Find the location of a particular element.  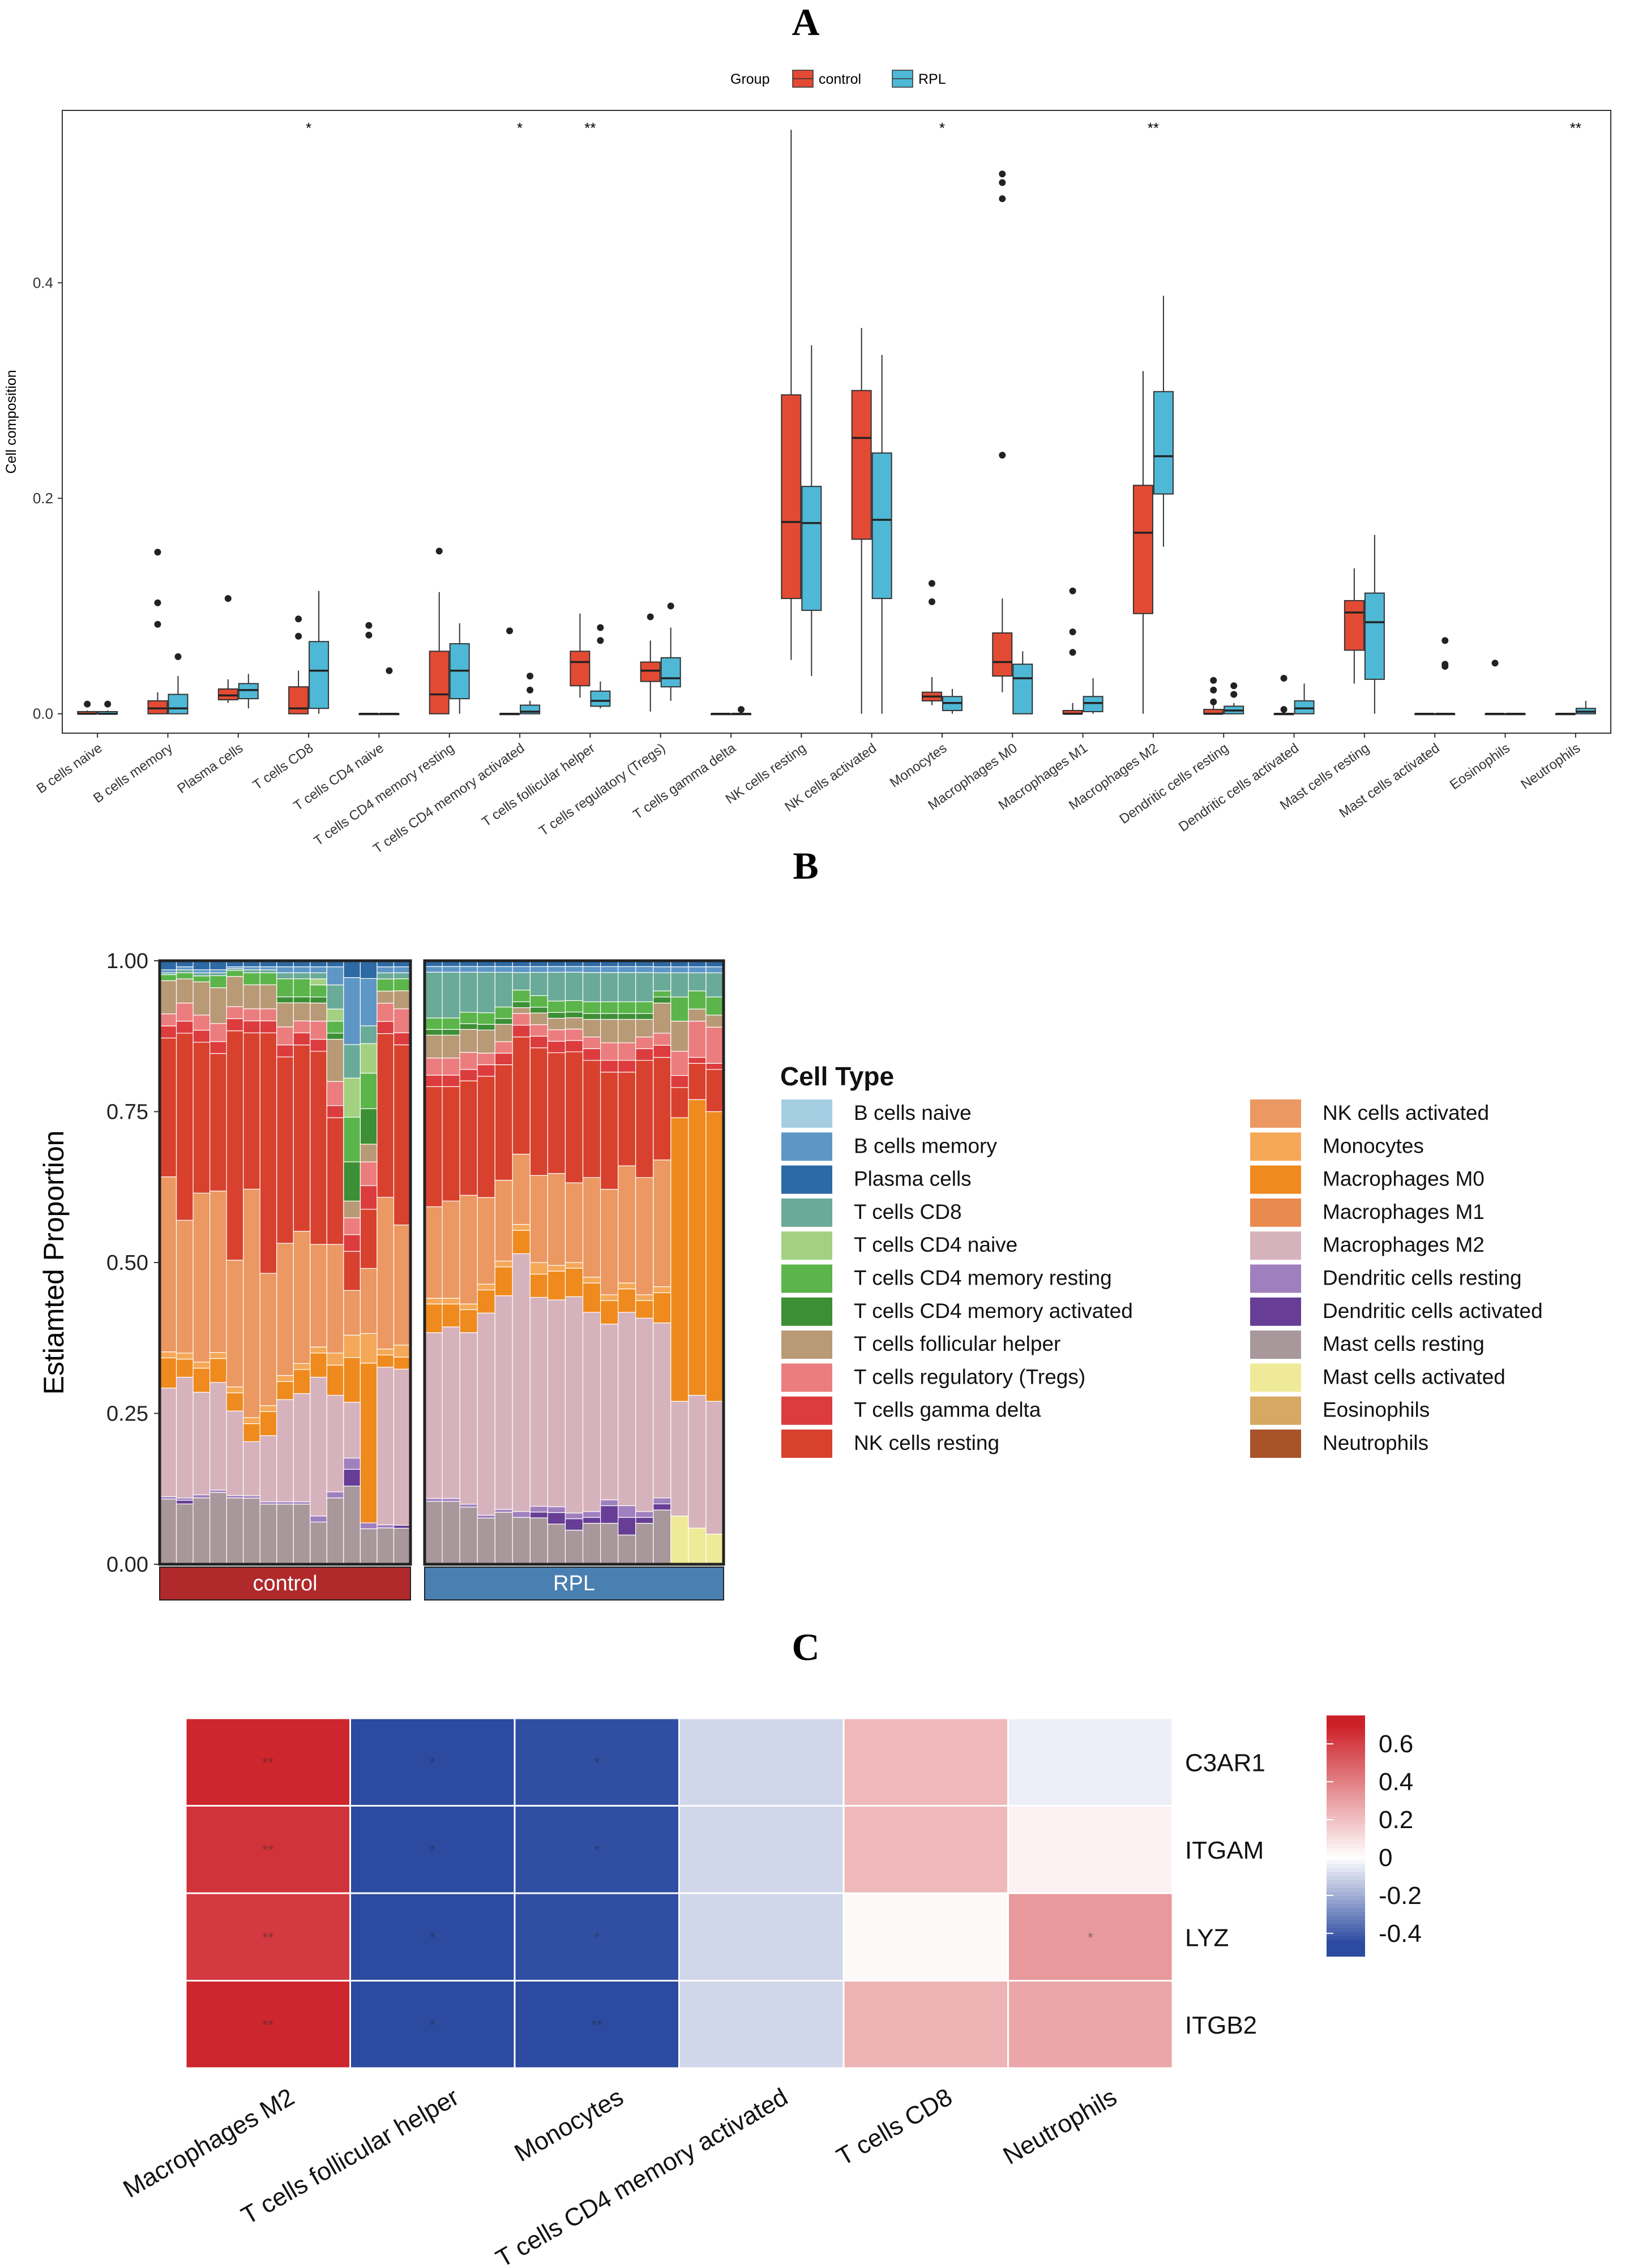

heatmap-cell-itgb2-neutrophils is located at coordinates (1090, 2024).